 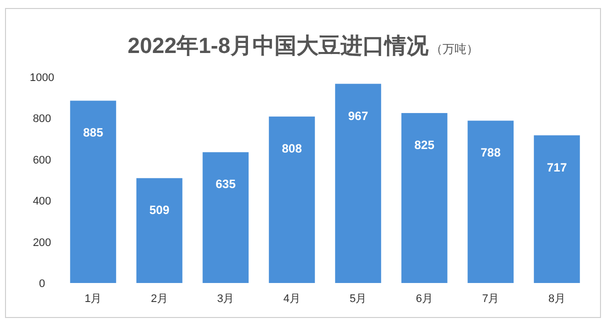 What do you see at coordinates (491, 299) in the screenshot?
I see `x-tick-label: 7月` at bounding box center [491, 299].